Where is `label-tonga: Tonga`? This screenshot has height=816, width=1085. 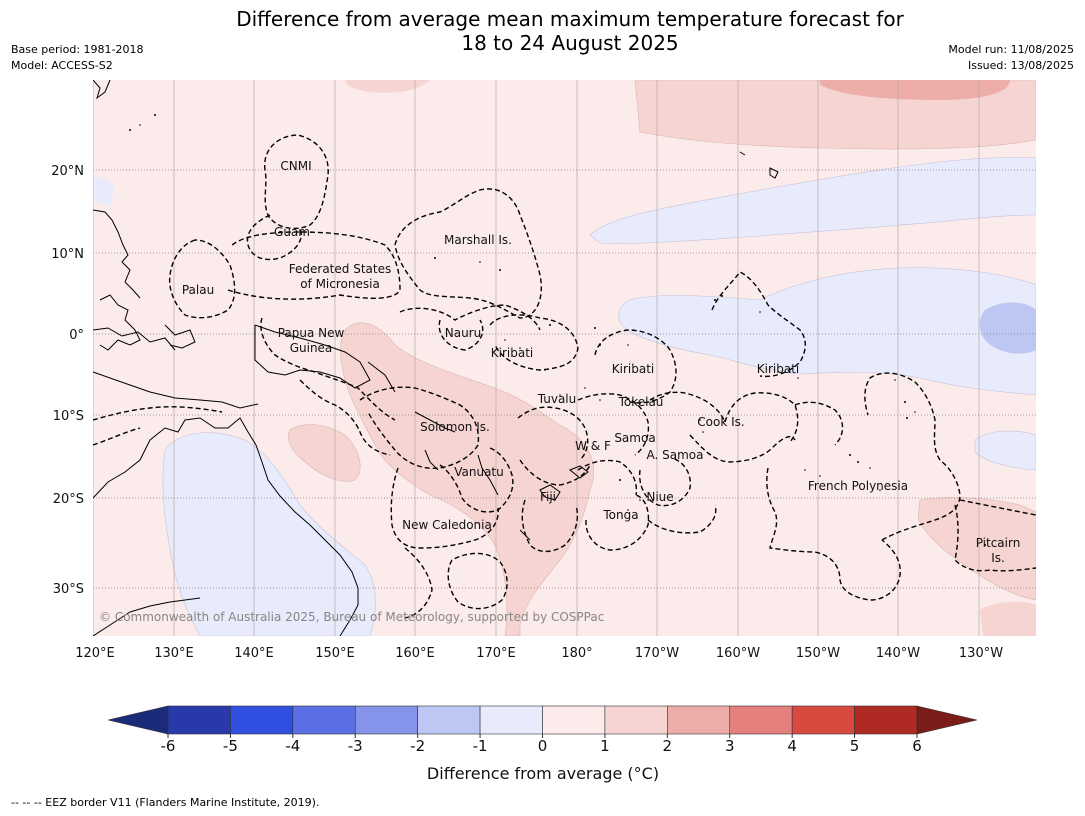 label-tonga: Tonga is located at coordinates (620, 515).